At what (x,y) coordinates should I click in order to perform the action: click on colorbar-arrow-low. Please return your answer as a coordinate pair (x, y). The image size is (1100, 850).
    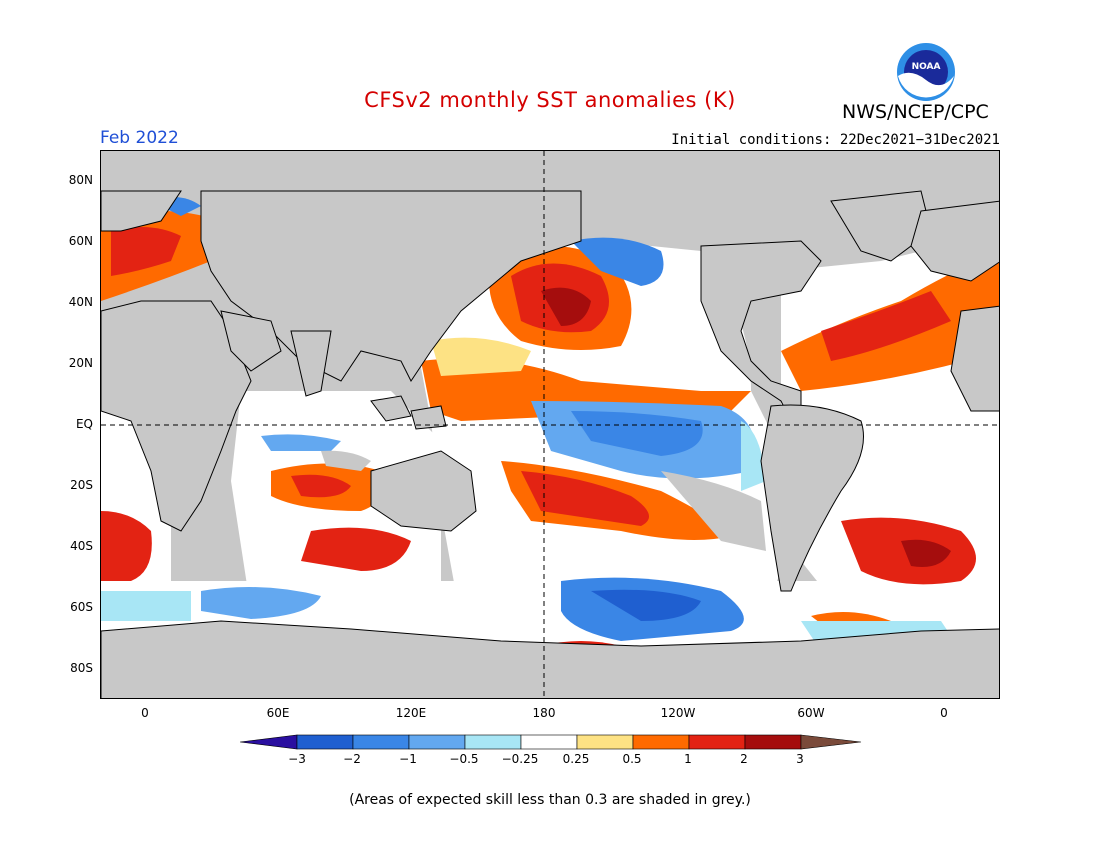
    Looking at the image, I should click on (269, 742).